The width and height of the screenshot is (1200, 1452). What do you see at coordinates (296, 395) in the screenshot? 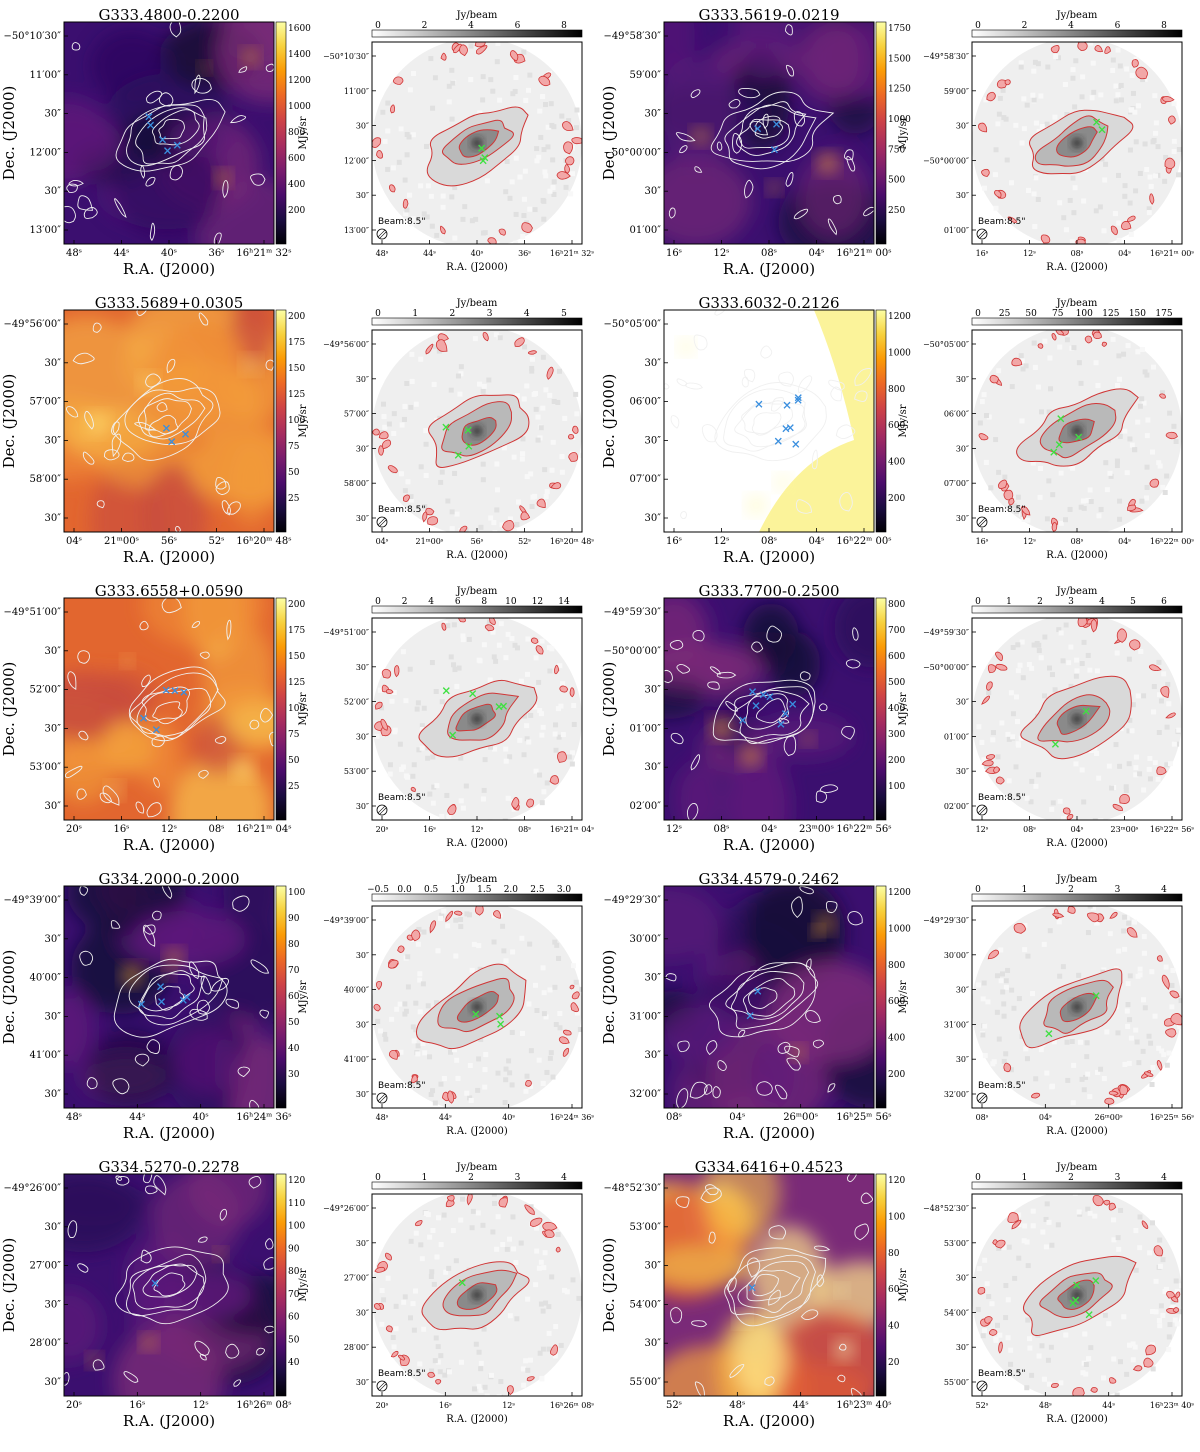
I see `colorbar-tick-label: 125` at bounding box center [296, 395].